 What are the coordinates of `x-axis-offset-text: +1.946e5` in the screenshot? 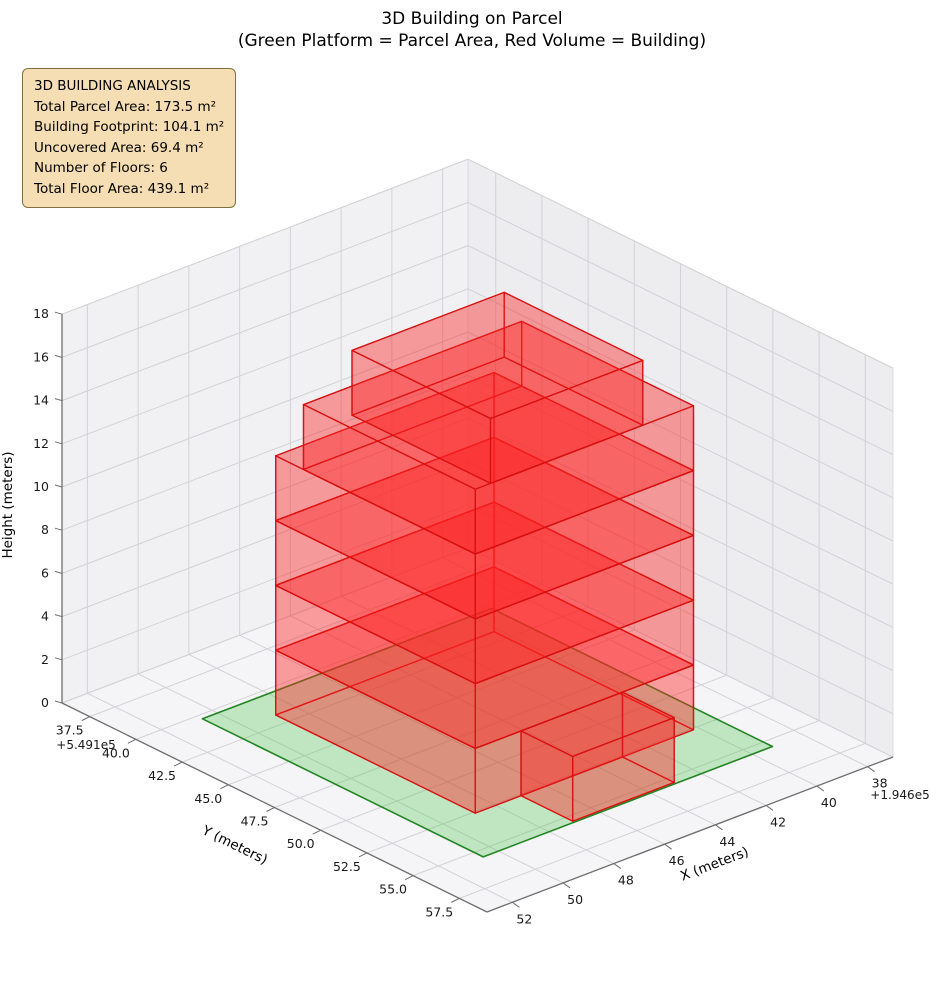 It's located at (899, 795).